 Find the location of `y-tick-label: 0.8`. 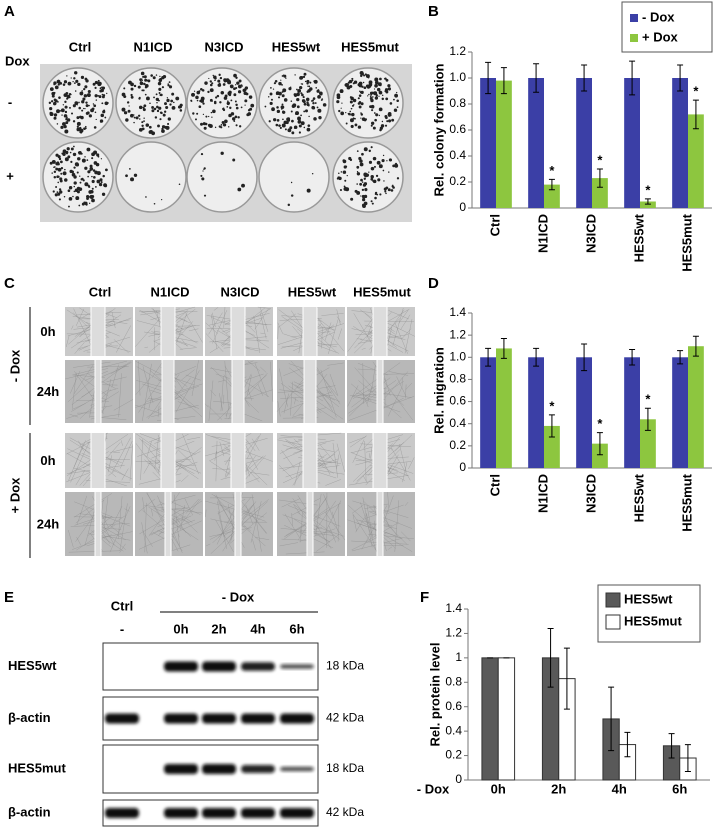

y-tick-label: 0.8 is located at coordinates (457, 379).